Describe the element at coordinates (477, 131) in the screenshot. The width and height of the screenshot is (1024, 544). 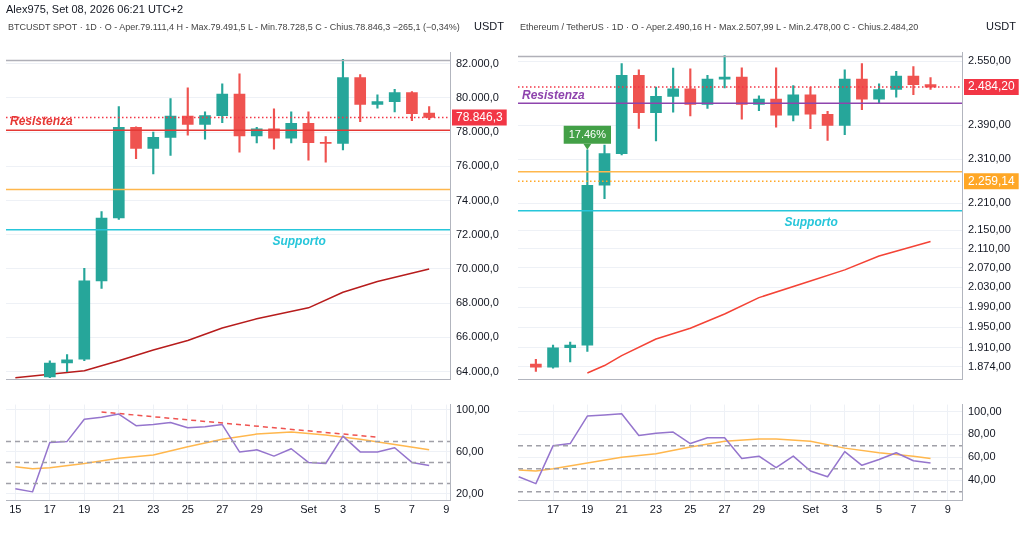
I see `y-tick-label: 78.000,0` at that location.